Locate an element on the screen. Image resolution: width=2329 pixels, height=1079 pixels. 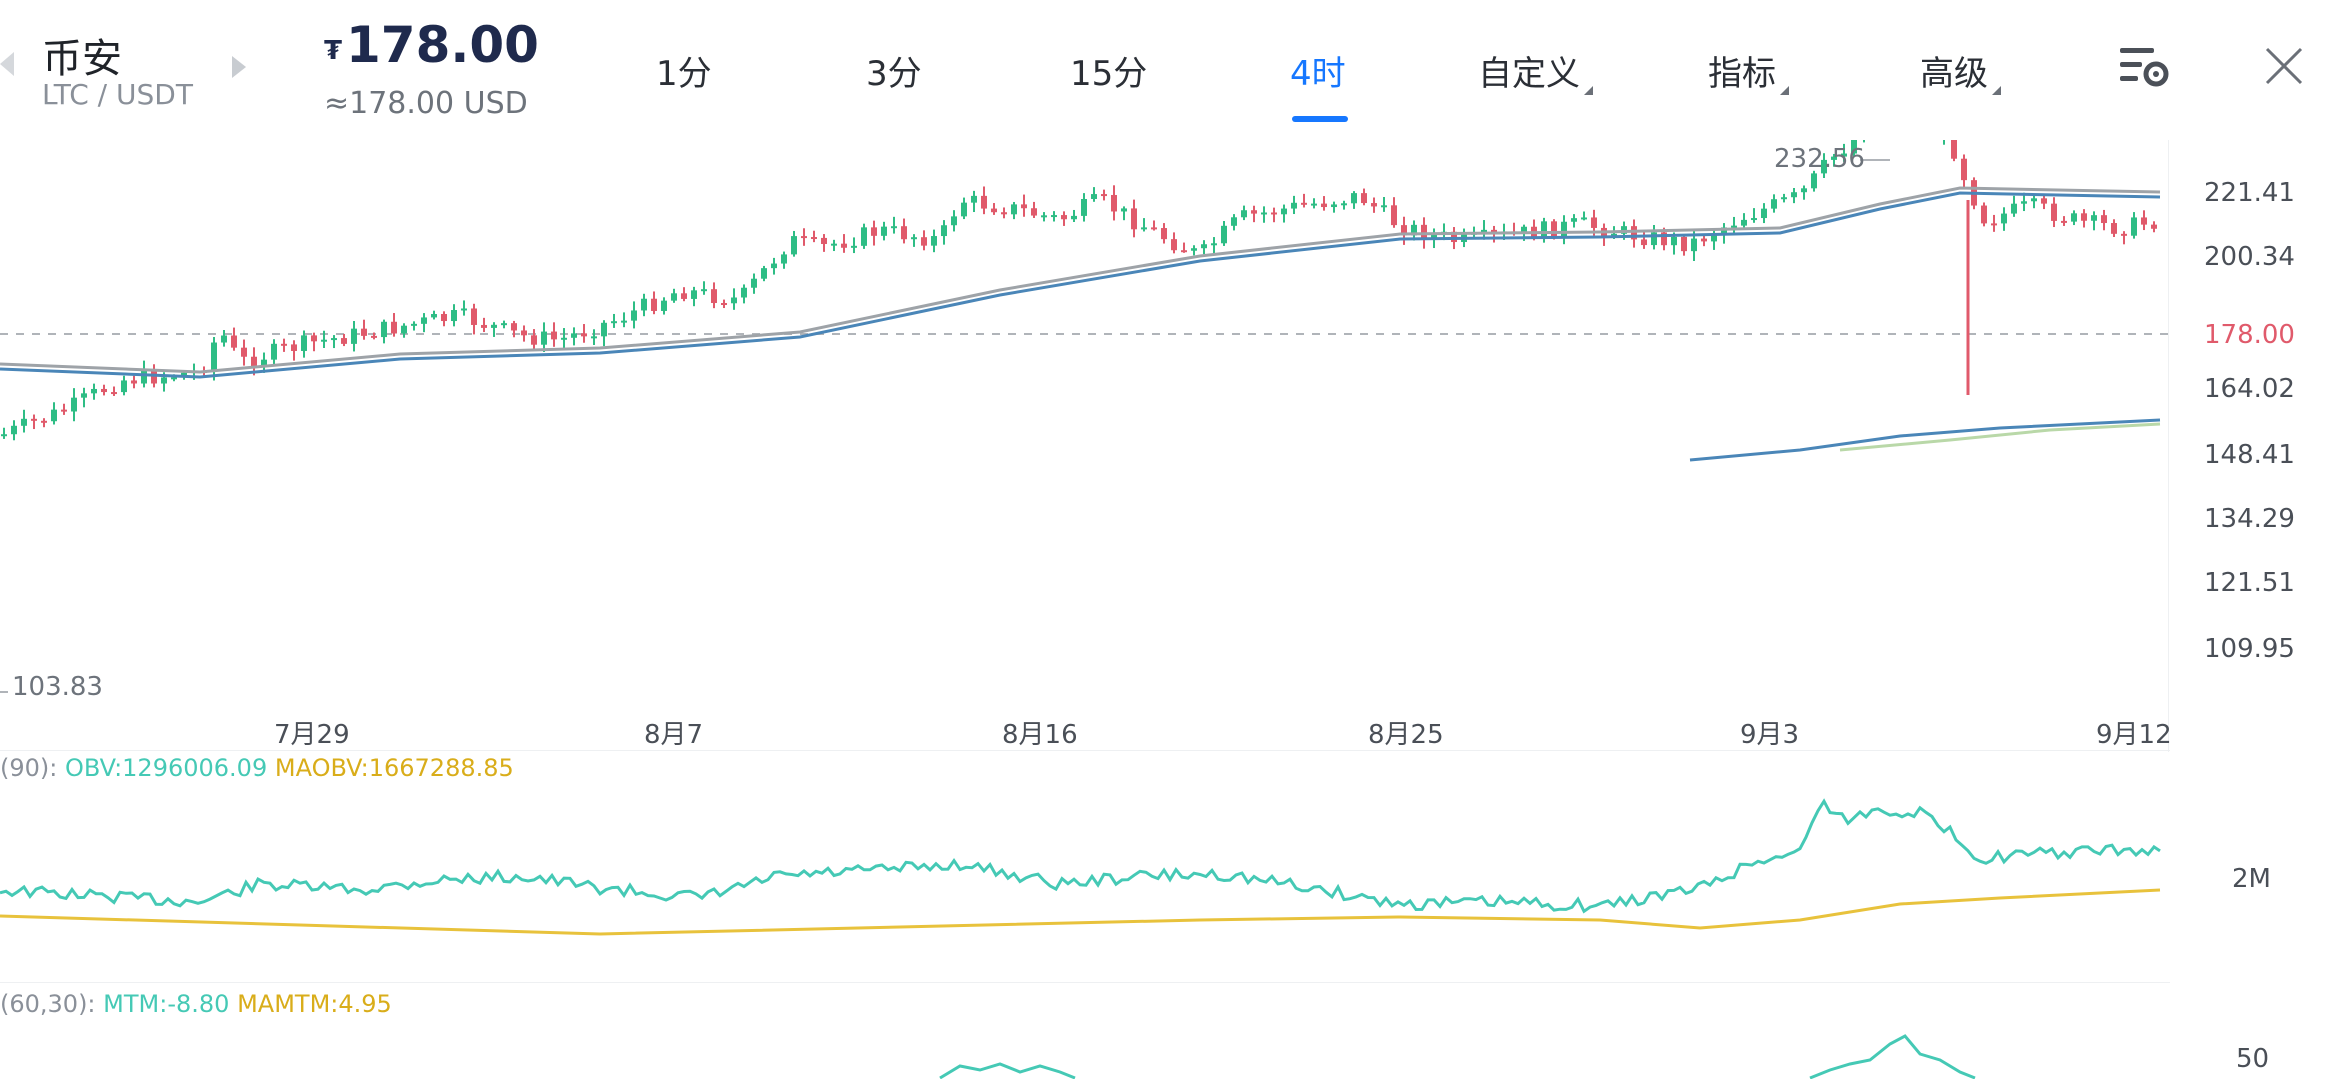
x-axis-divider is located at coordinates (1085, 750).